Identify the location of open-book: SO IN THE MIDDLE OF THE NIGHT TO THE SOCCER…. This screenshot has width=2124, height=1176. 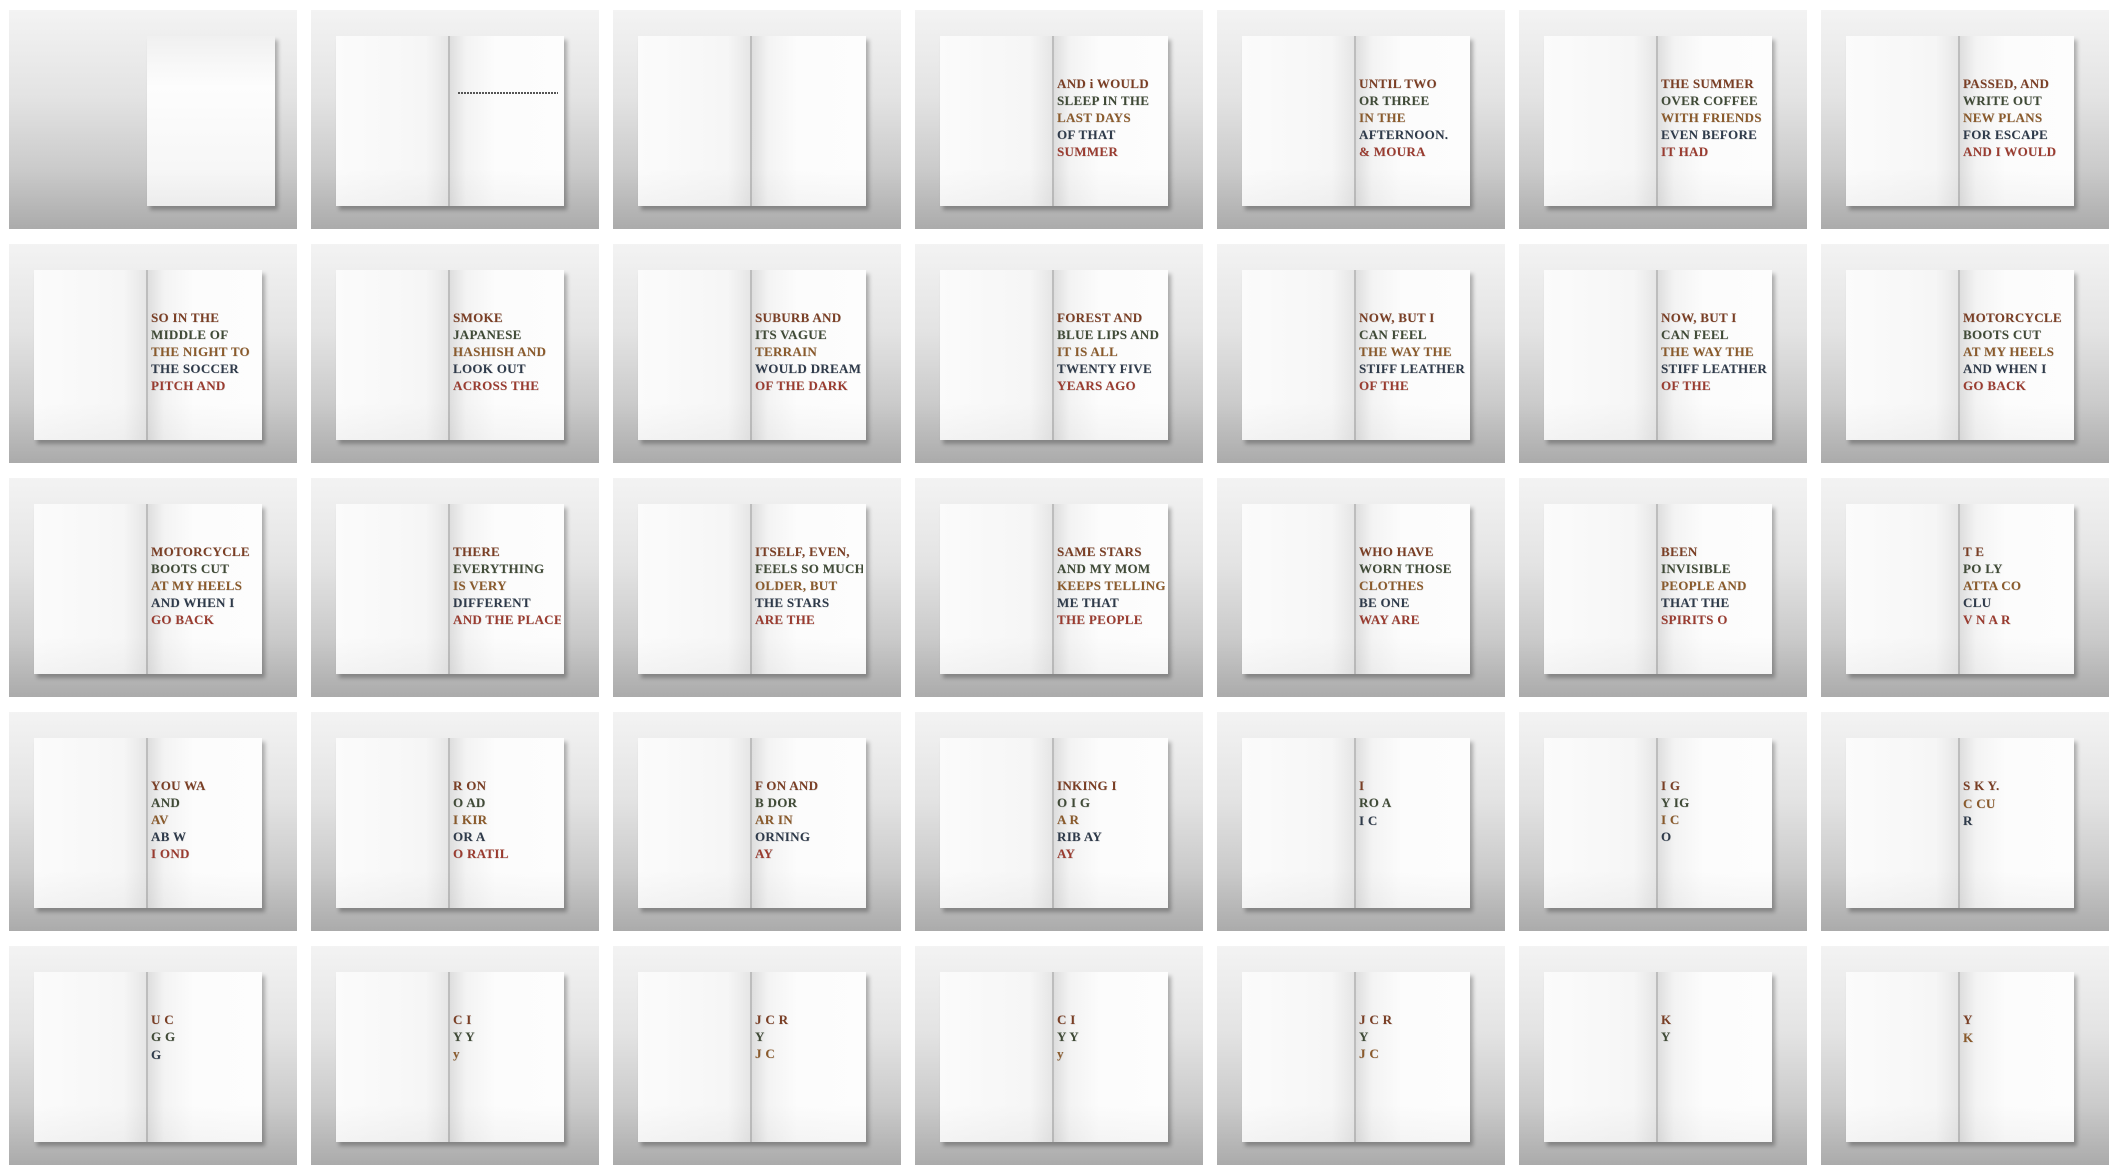
(149, 356).